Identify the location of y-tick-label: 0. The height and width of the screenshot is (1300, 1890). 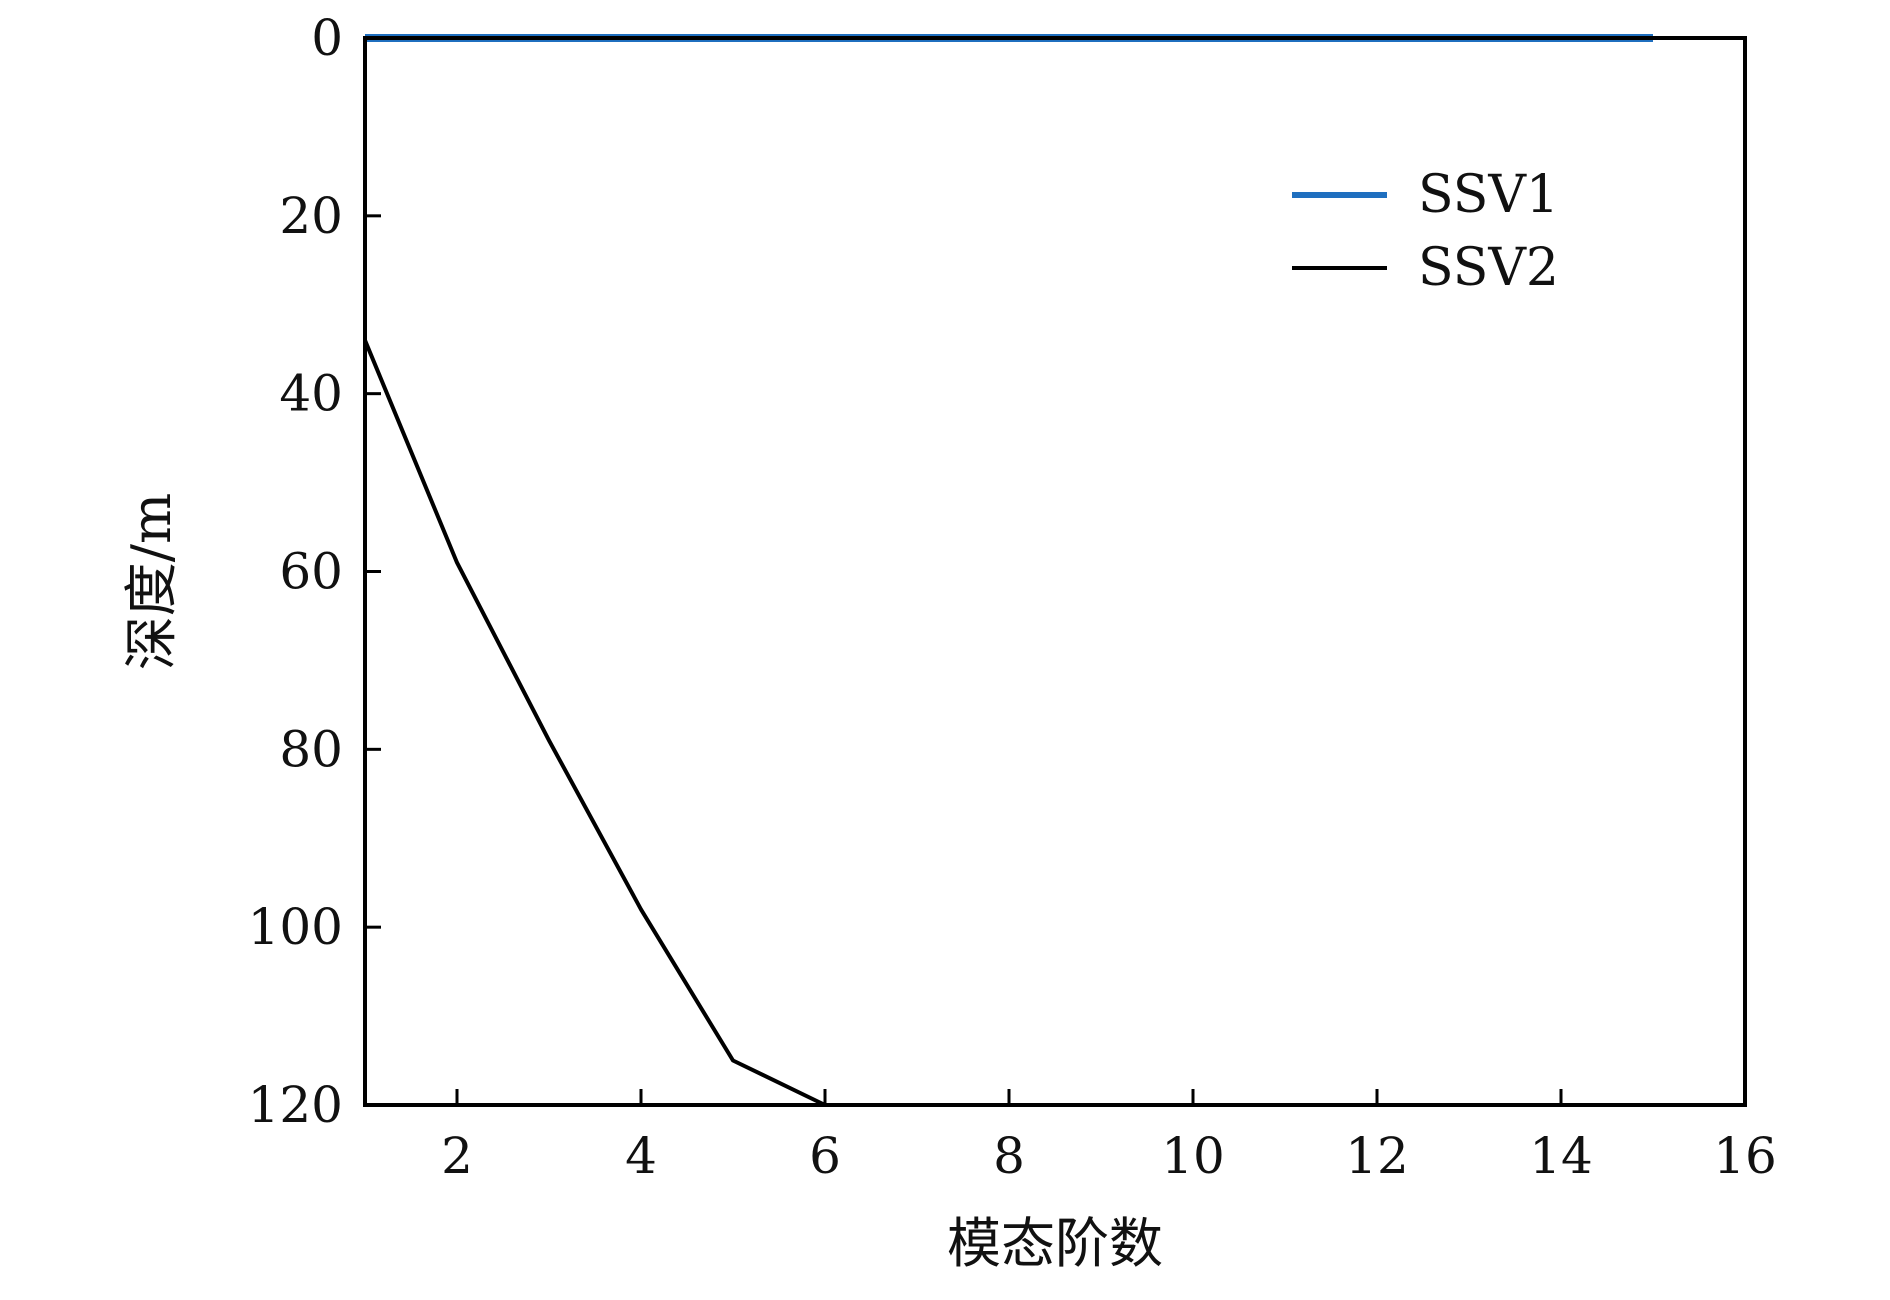
(327, 38).